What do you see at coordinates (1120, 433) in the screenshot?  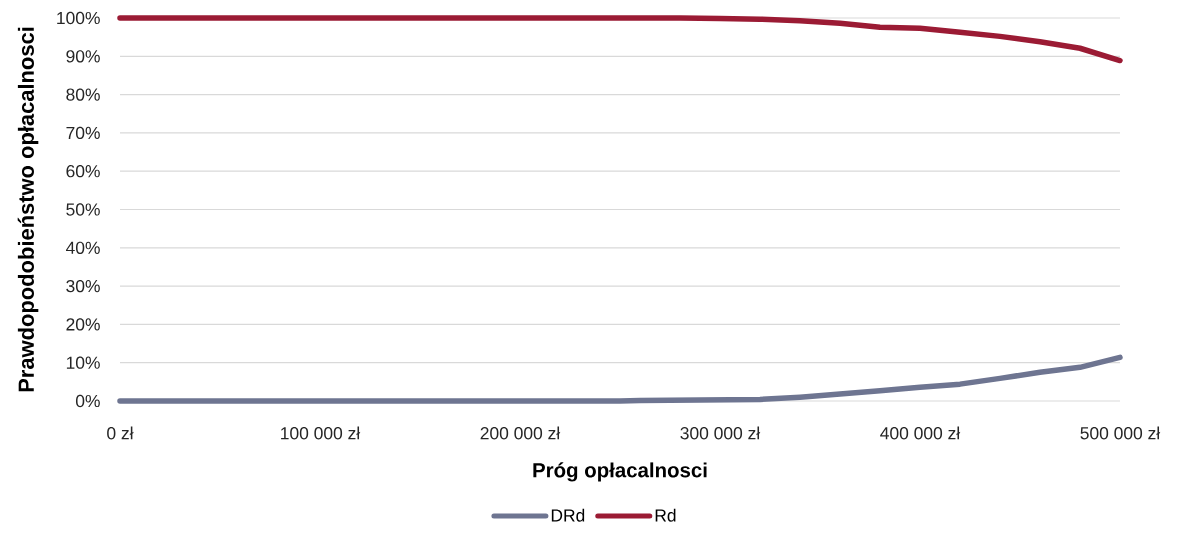 I see `x-tick-label: 500 000 zł` at bounding box center [1120, 433].